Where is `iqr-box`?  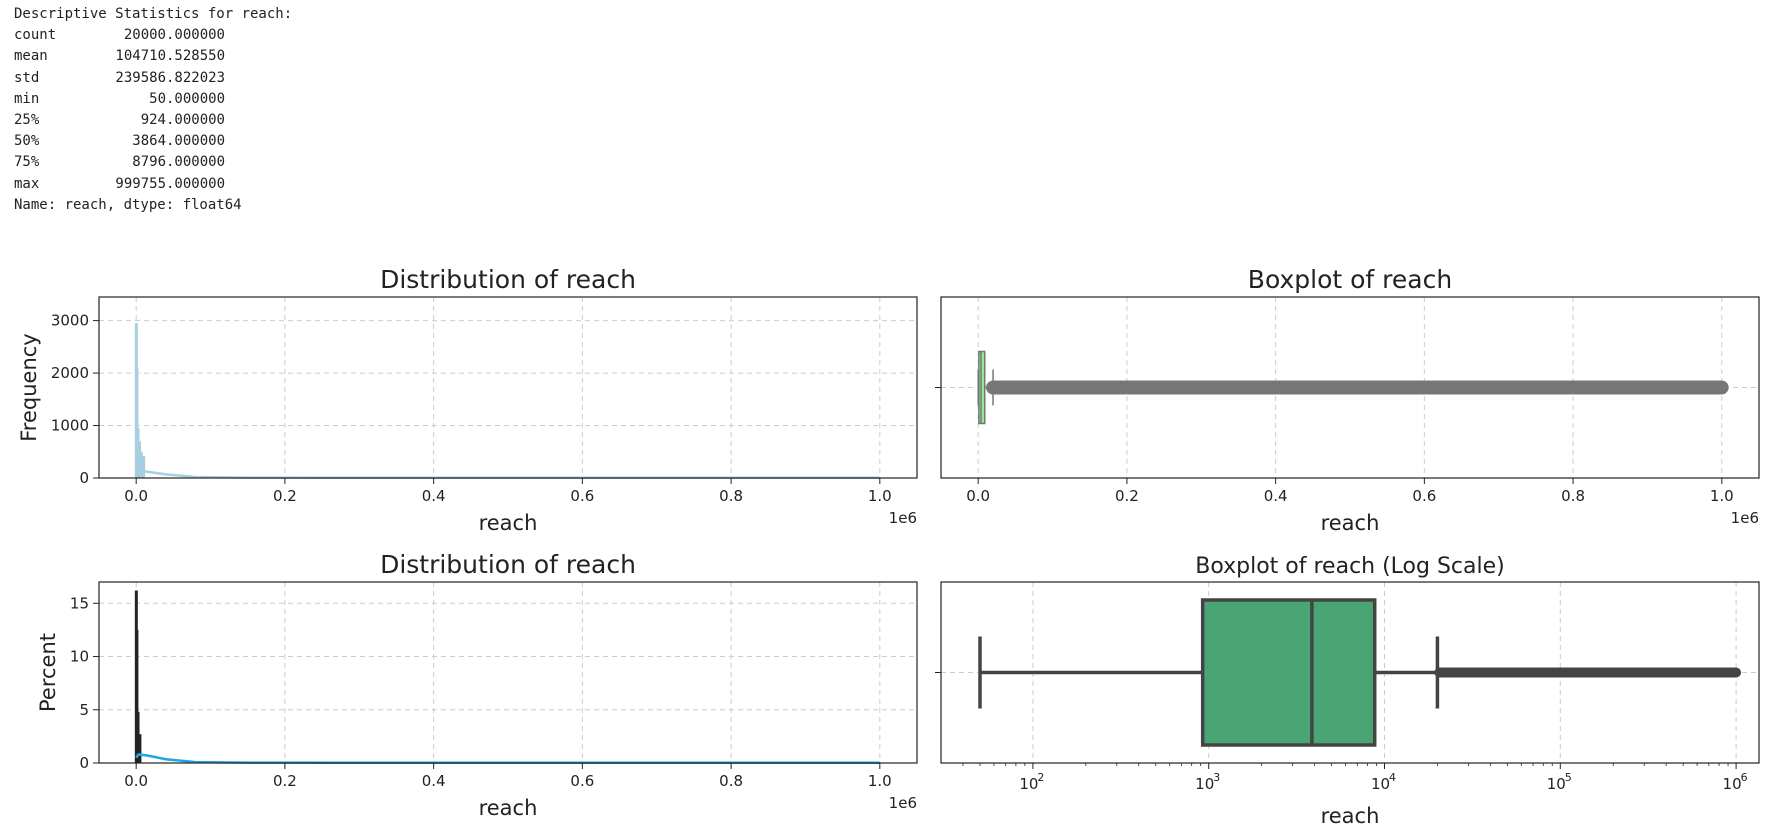
iqr-box is located at coordinates (1288, 672).